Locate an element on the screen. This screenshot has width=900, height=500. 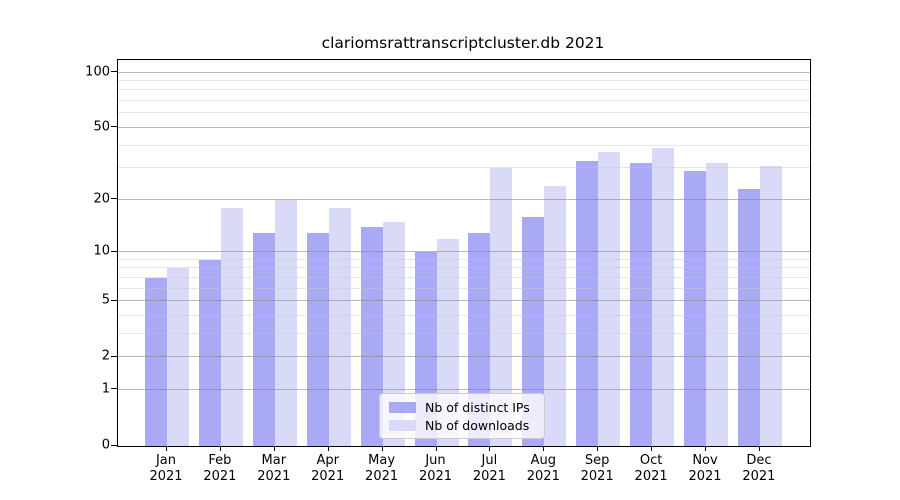
x-tick-mark-may is located at coordinates (382, 448).